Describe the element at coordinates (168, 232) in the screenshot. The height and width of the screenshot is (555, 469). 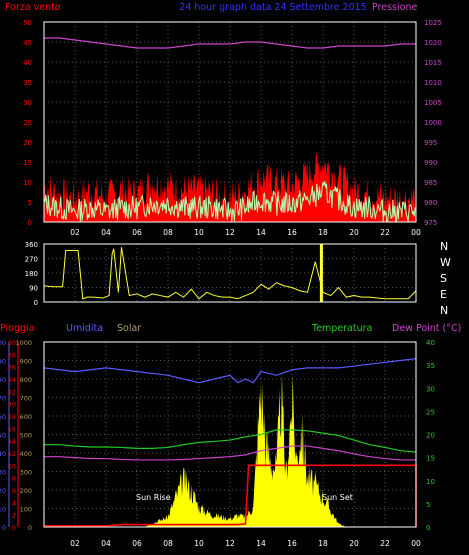
I see `x-tick-label-top: 08` at that location.